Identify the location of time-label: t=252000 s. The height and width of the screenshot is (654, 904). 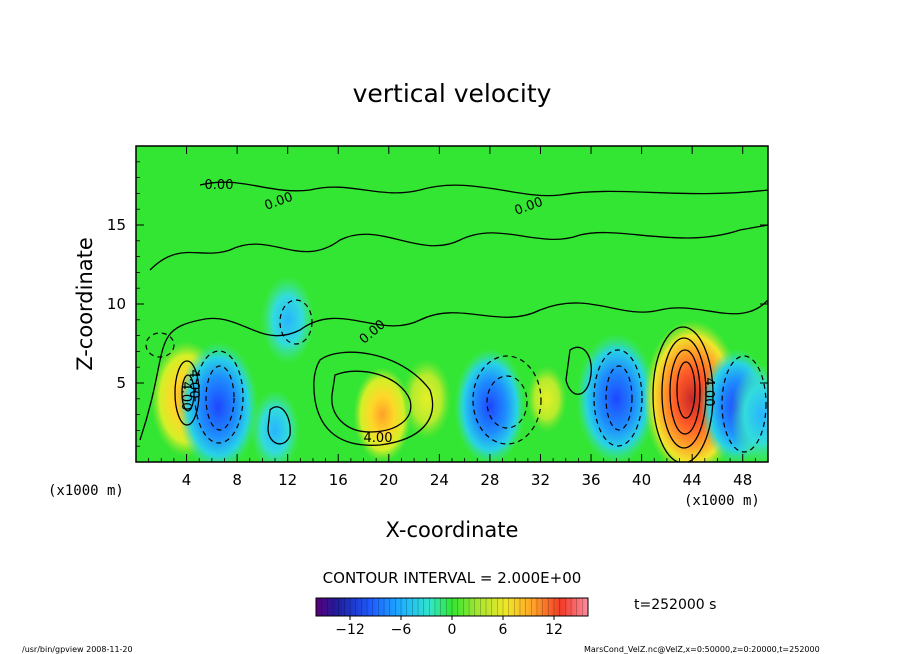
(675, 605).